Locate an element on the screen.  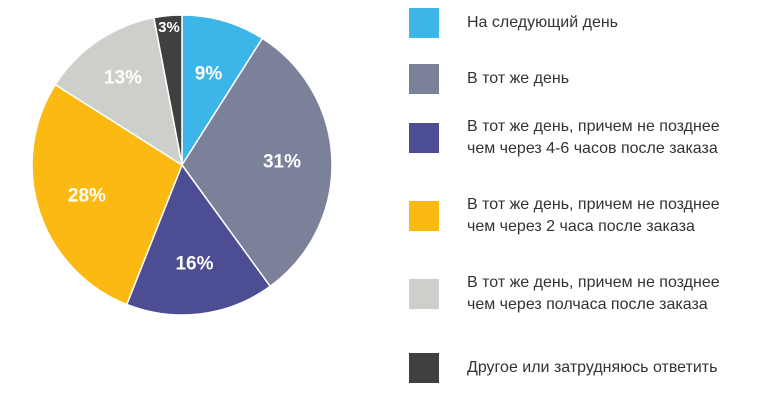
slice-value-label: 3% is located at coordinates (169, 27).